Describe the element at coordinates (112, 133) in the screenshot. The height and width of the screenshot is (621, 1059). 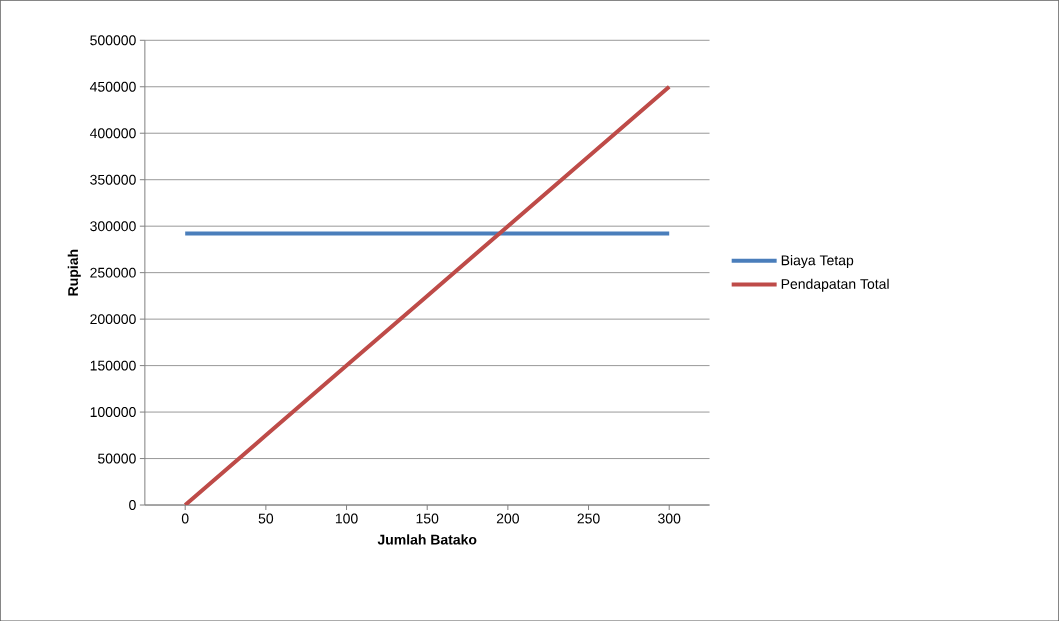
I see `y-tick-label: 400000` at that location.